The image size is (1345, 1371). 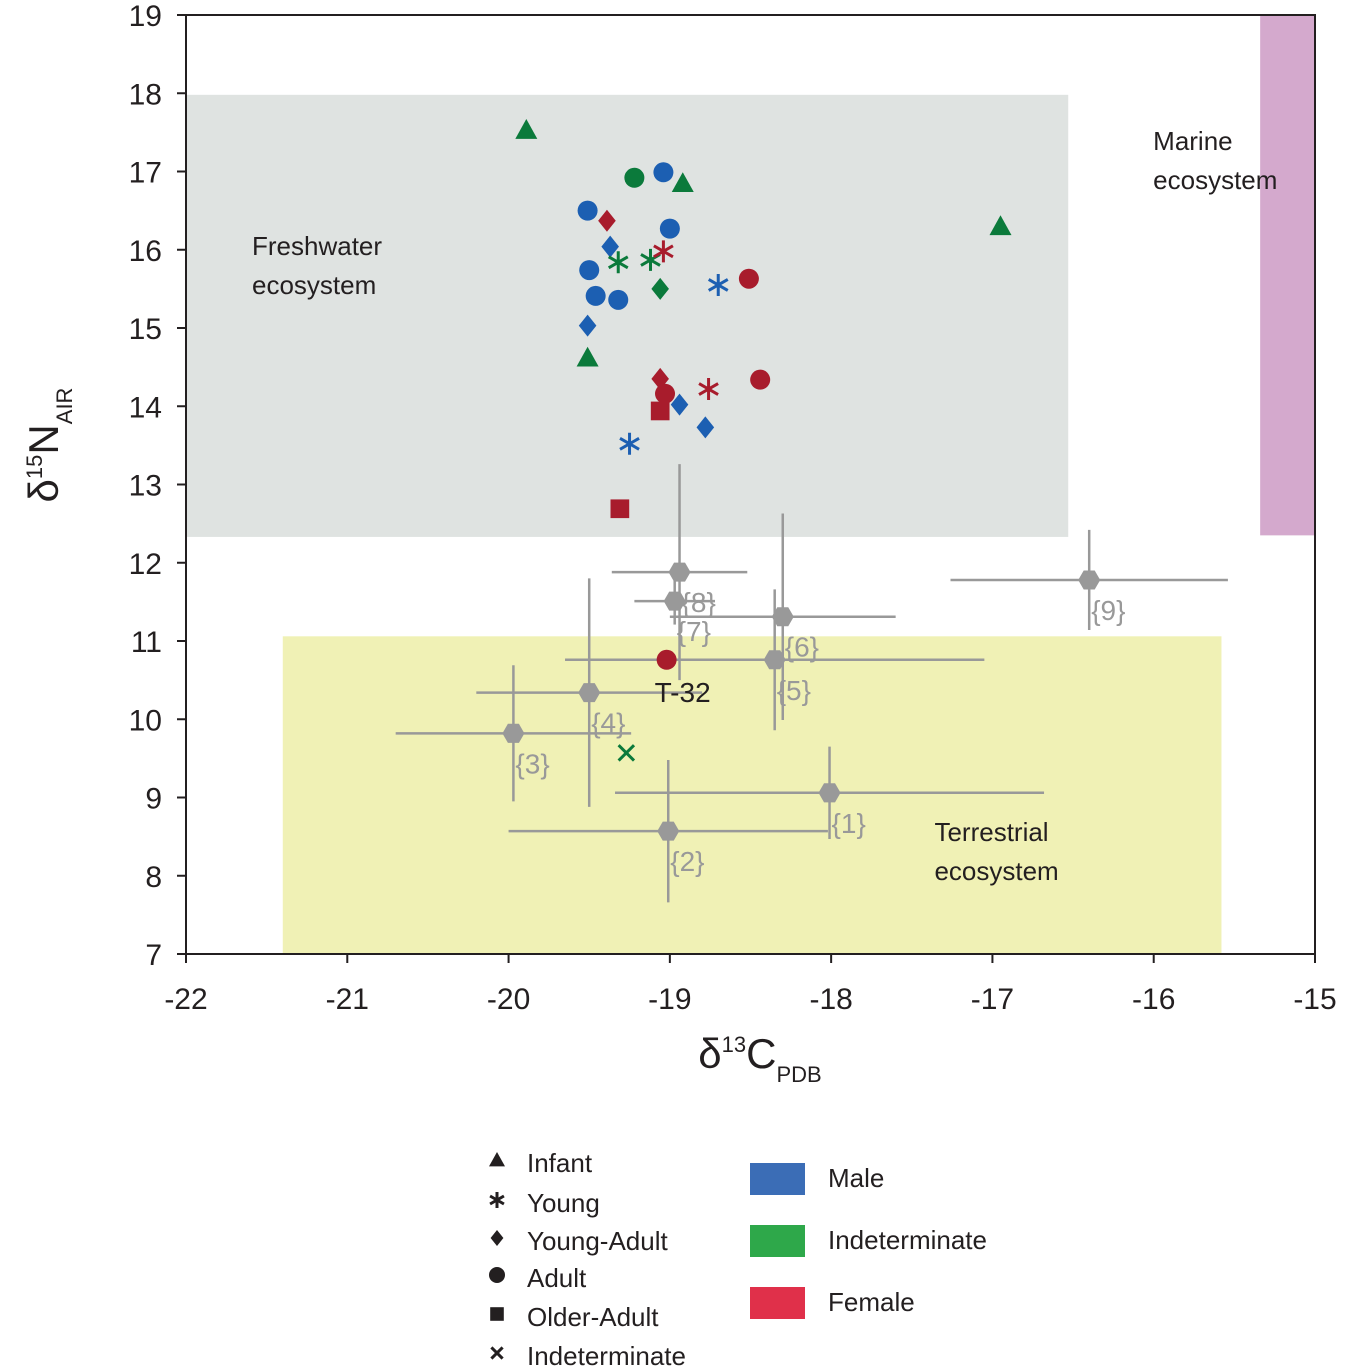 What do you see at coordinates (145, 251) in the screenshot?
I see `y-tick-label: 16` at bounding box center [145, 251].